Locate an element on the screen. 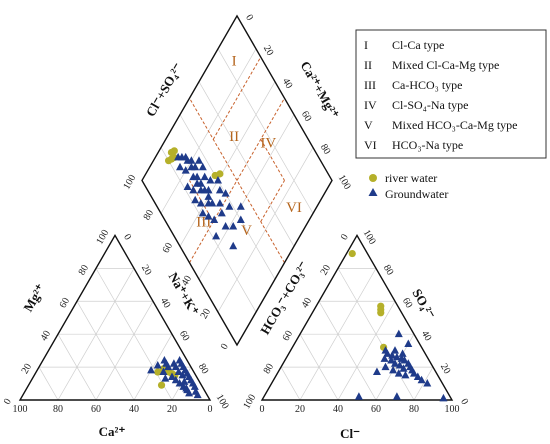 The width and height of the screenshot is (550, 444). series-legend: river water Groundwater is located at coordinates (408, 186).